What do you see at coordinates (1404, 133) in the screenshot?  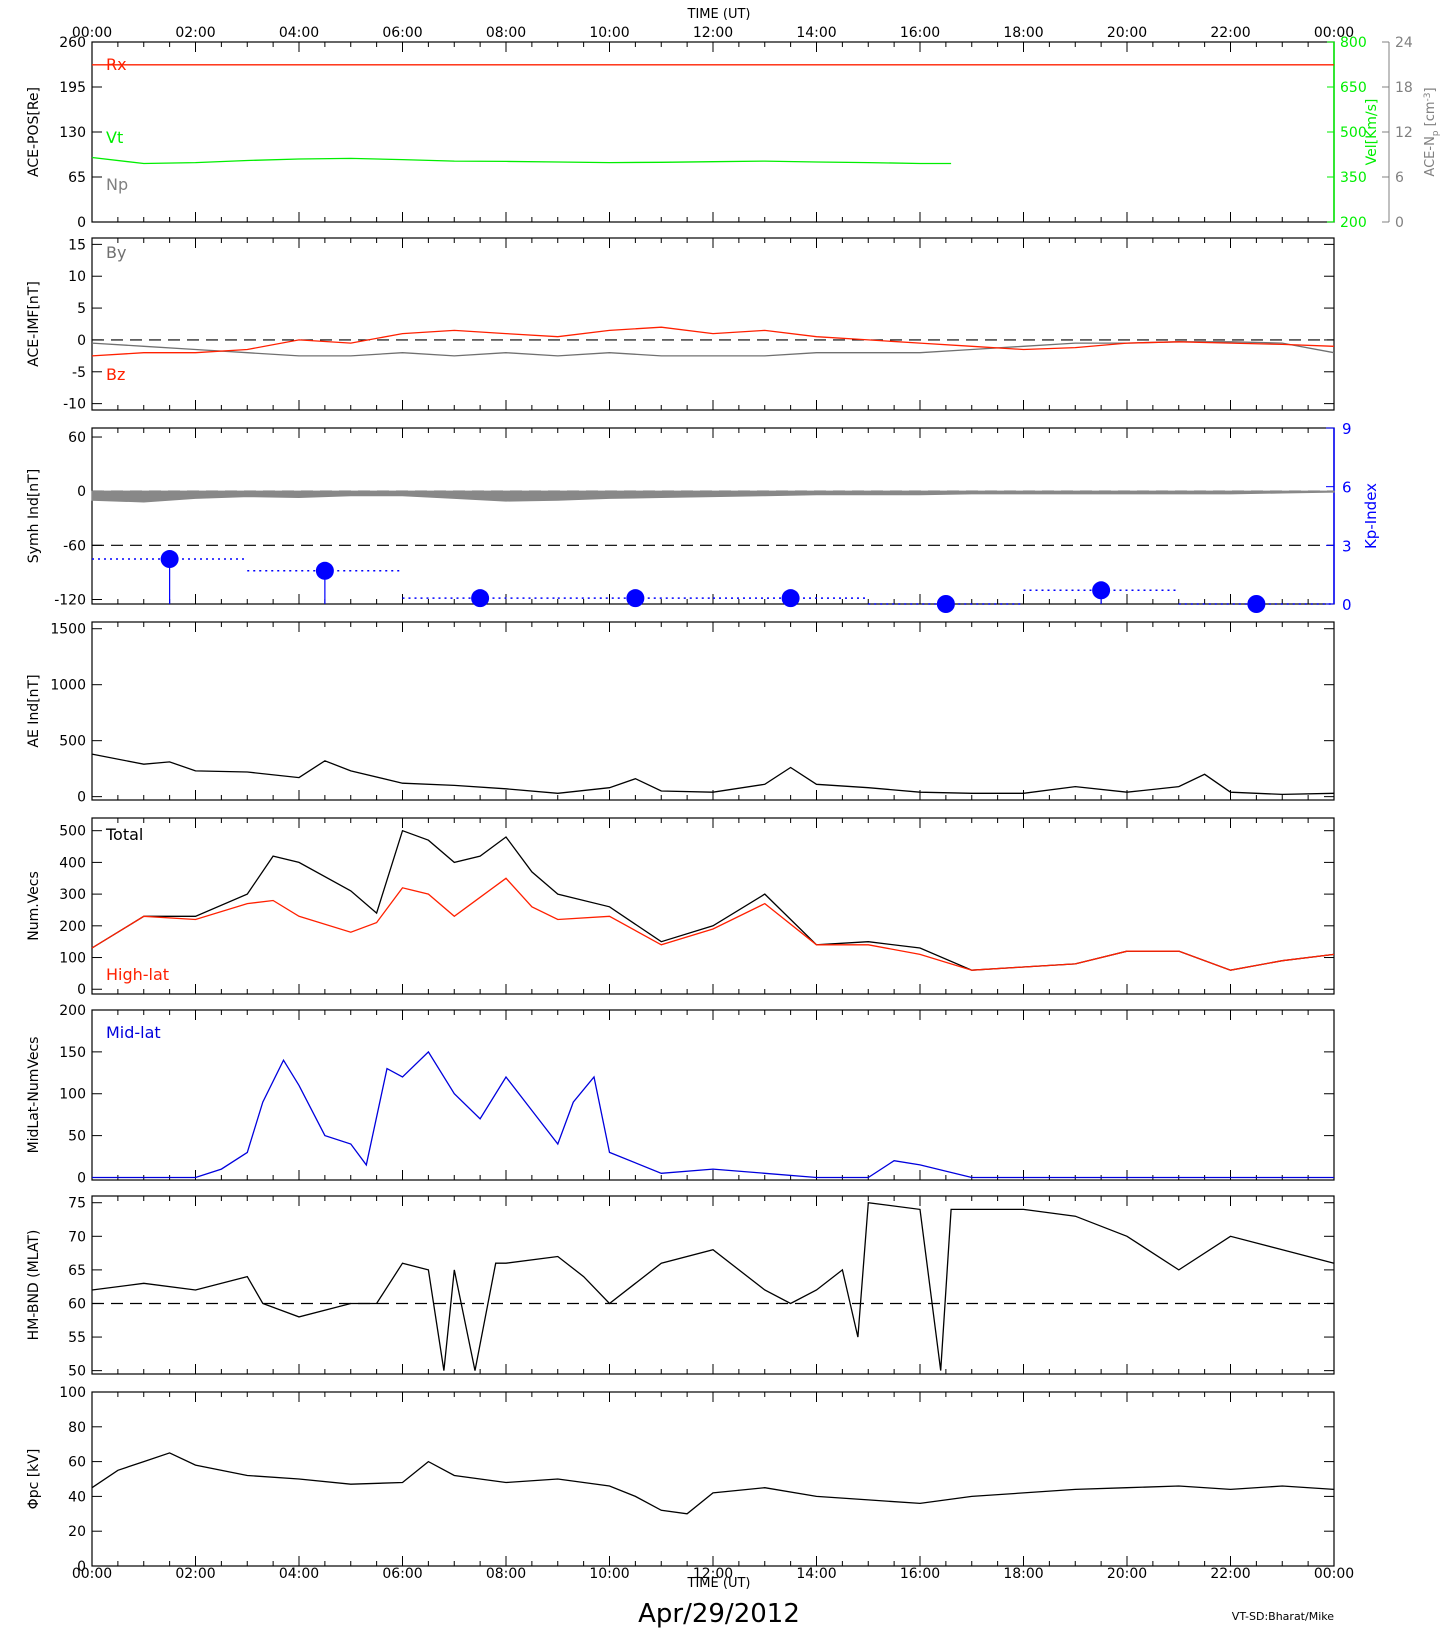 I see `right-y-tick-label: 12` at bounding box center [1404, 133].